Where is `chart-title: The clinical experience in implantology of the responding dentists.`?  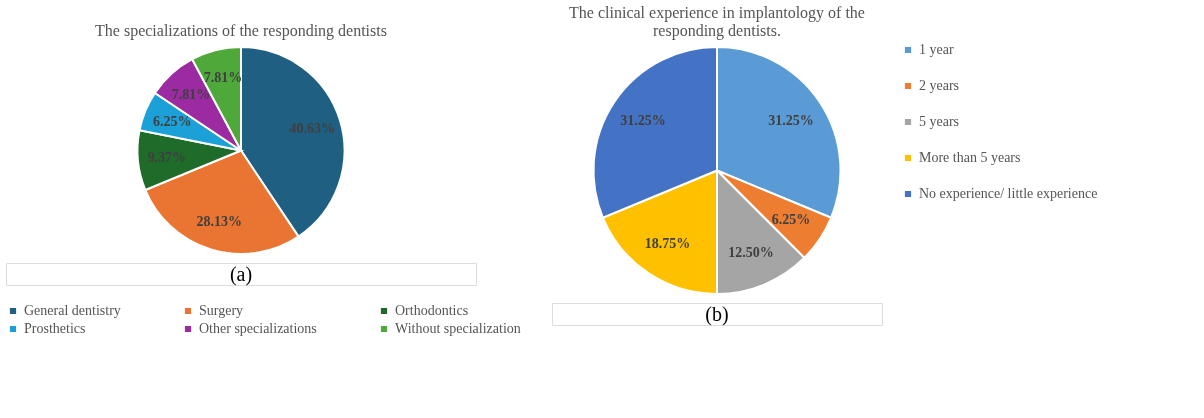 chart-title: The clinical experience in implantology of the responding dentists. is located at coordinates (717, 22).